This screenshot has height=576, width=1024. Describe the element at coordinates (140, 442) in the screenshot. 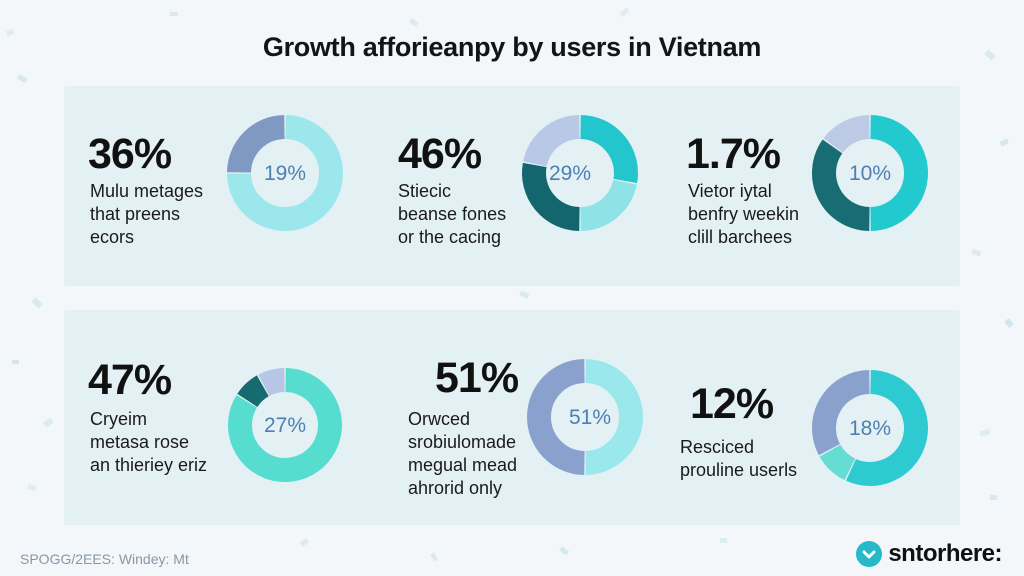

I see `description-line: metasa rose` at that location.